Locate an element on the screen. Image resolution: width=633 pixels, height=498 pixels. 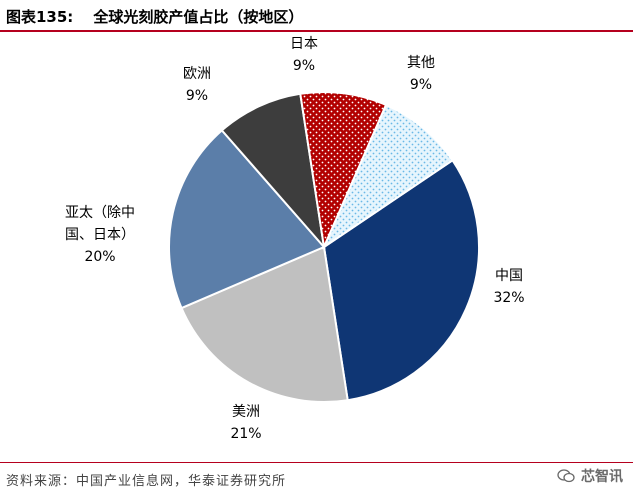
slice-name-label: 日本 is located at coordinates (304, 44).